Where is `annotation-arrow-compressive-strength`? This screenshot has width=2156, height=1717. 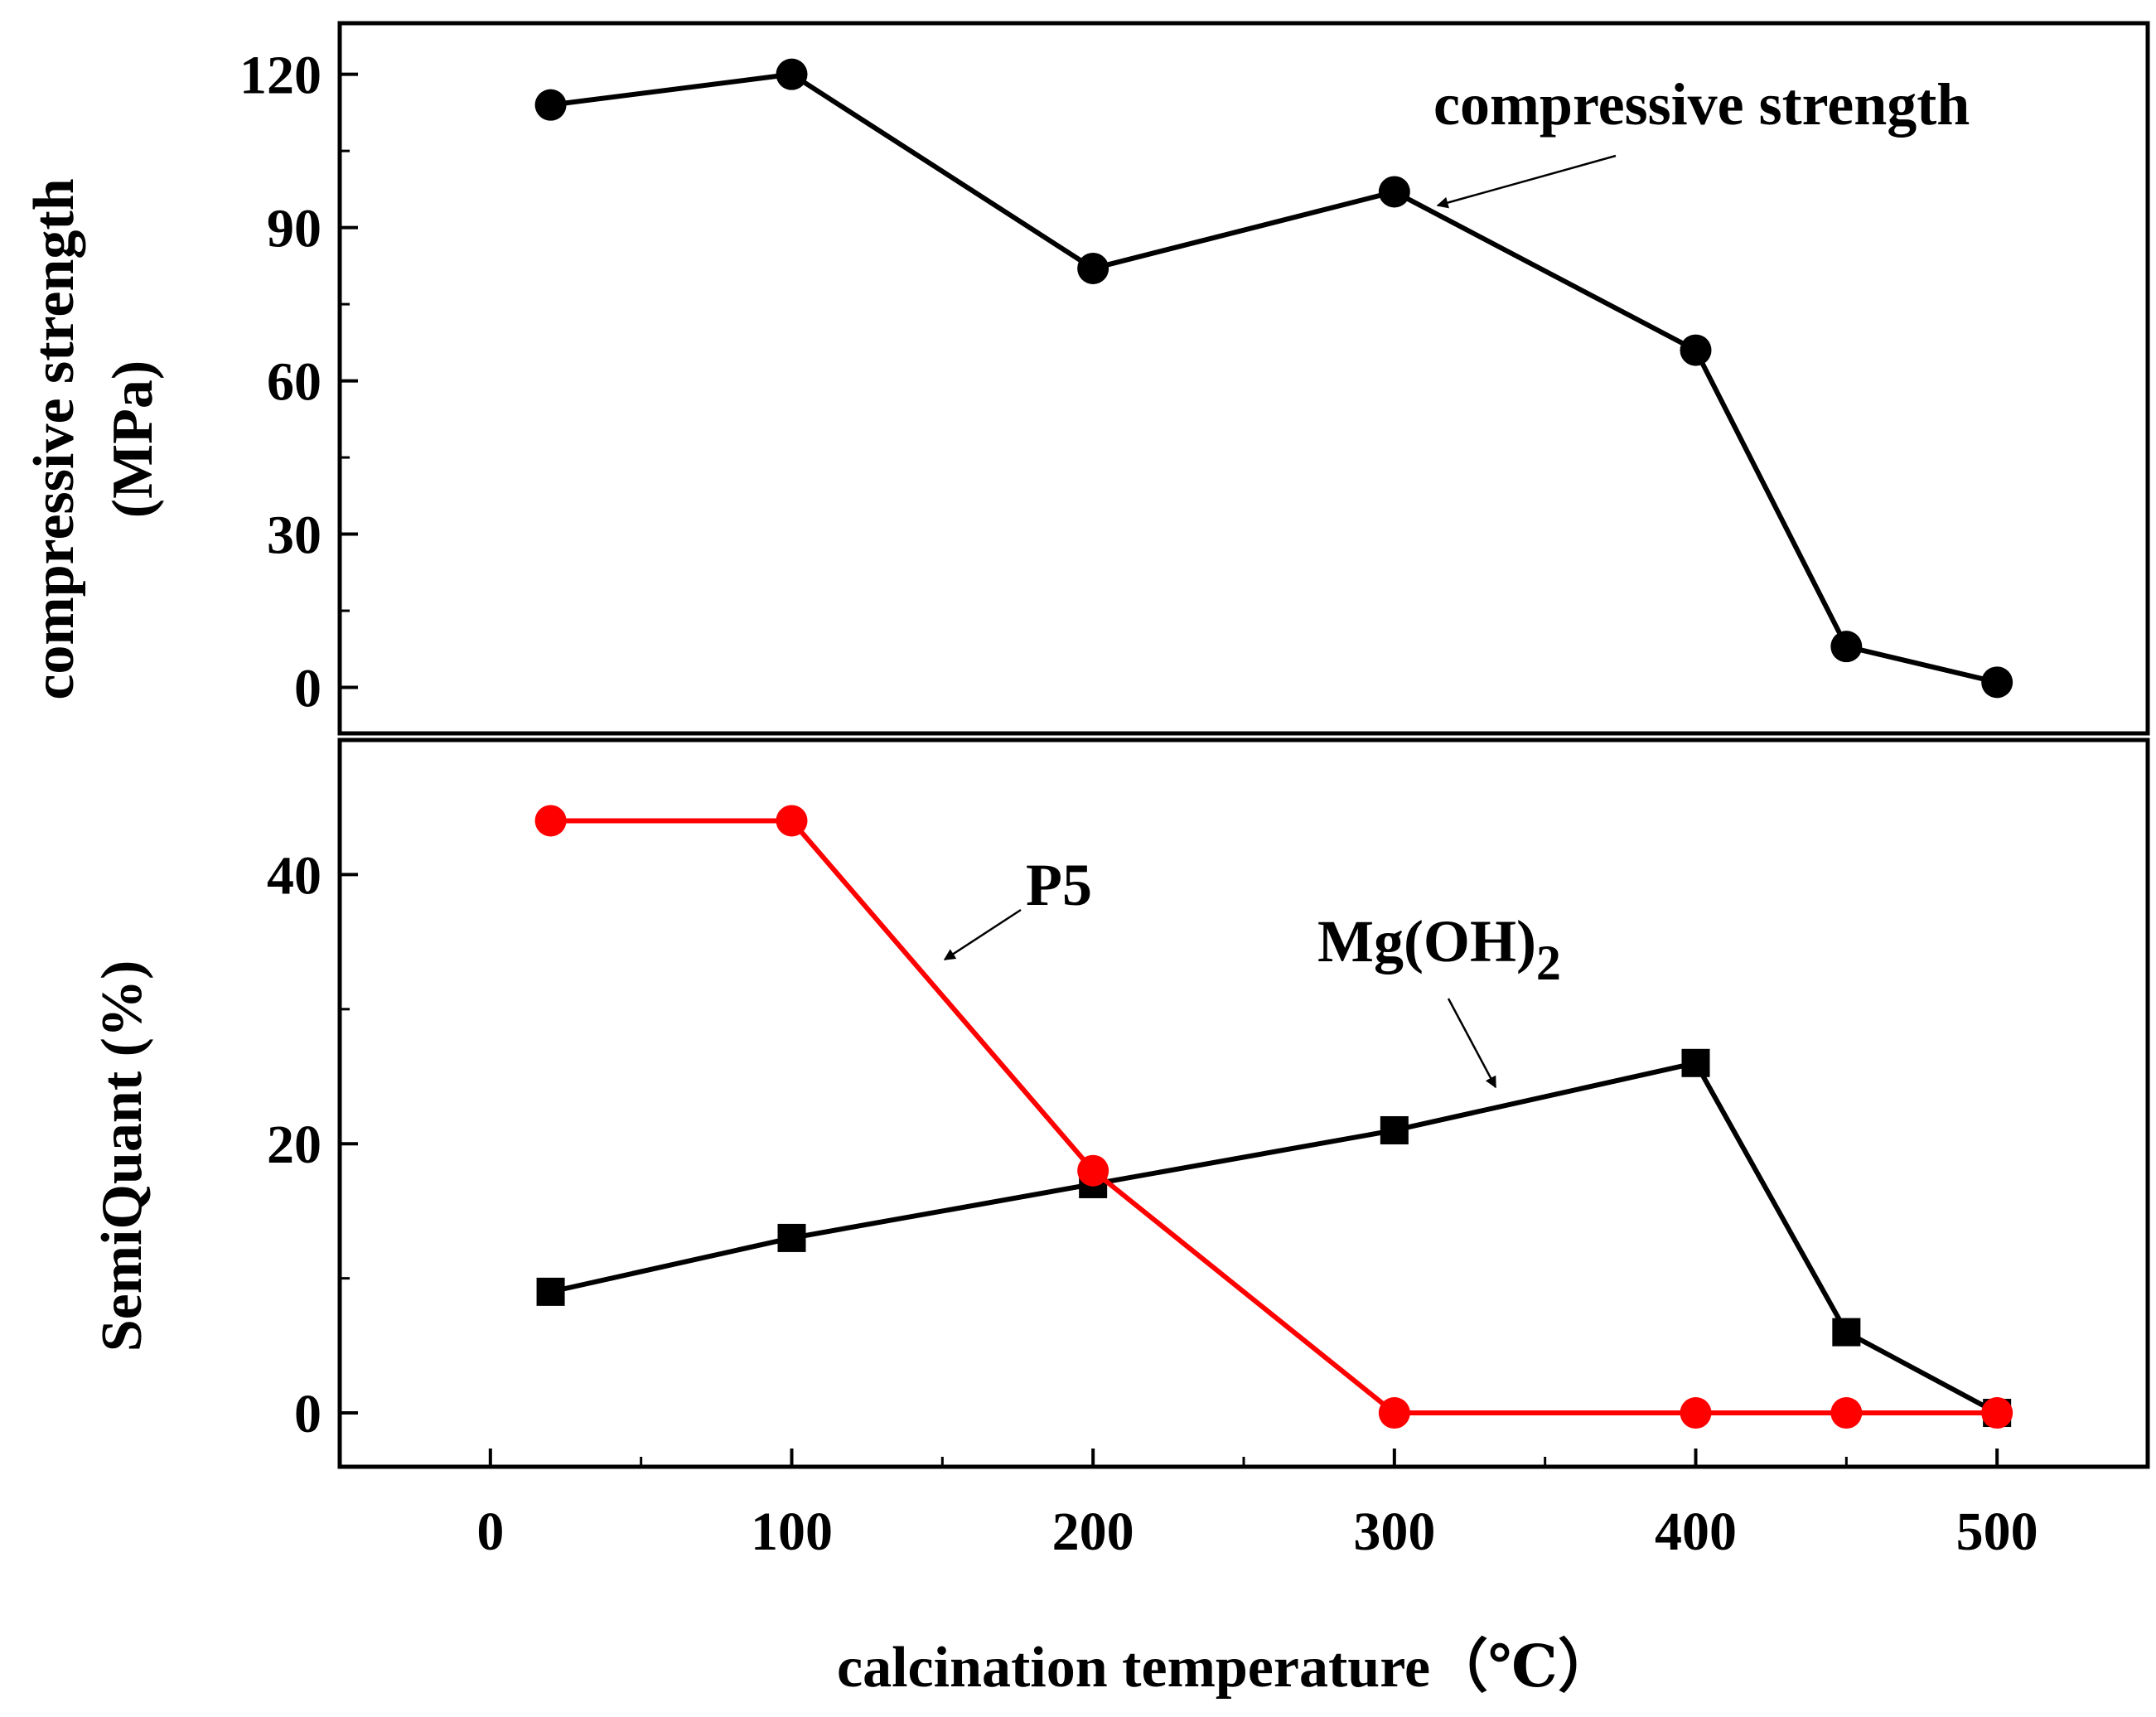 annotation-arrow-compressive-strength is located at coordinates (1526, 182).